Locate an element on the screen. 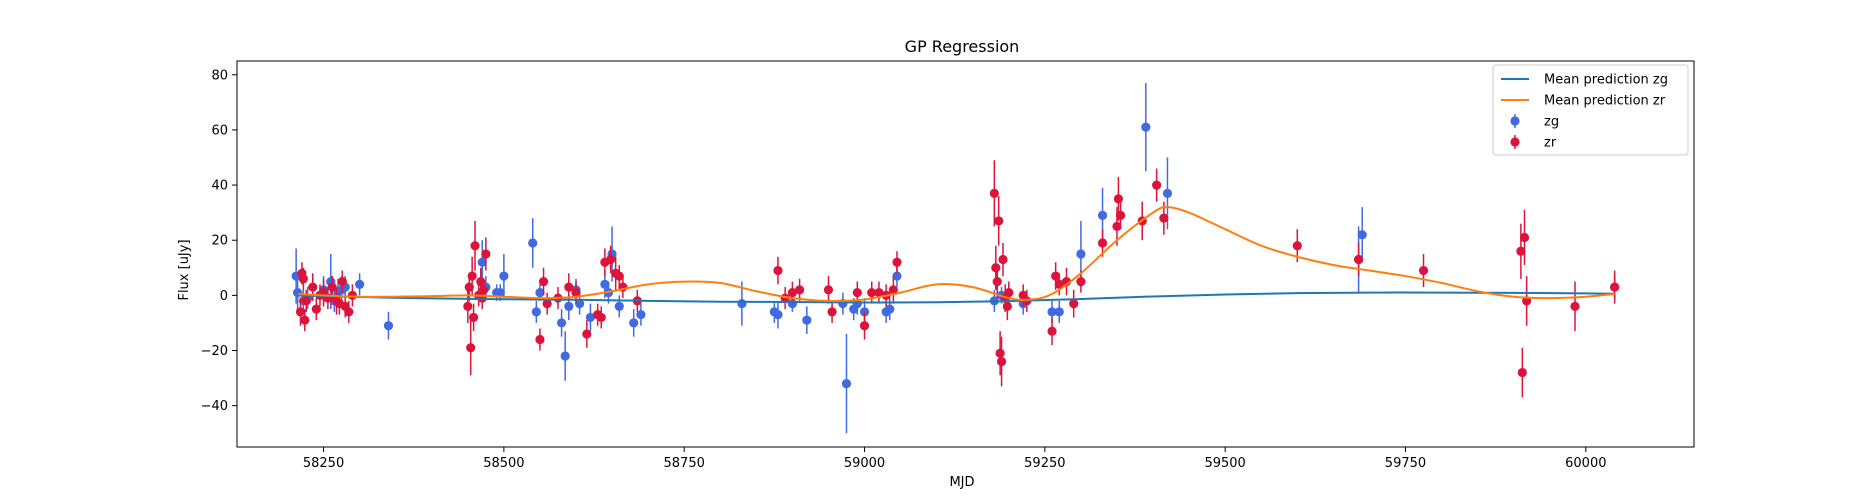 The width and height of the screenshot is (1875, 500). legend: Mean prediction zg Mean prediction zr zg zr is located at coordinates (1590, 110).